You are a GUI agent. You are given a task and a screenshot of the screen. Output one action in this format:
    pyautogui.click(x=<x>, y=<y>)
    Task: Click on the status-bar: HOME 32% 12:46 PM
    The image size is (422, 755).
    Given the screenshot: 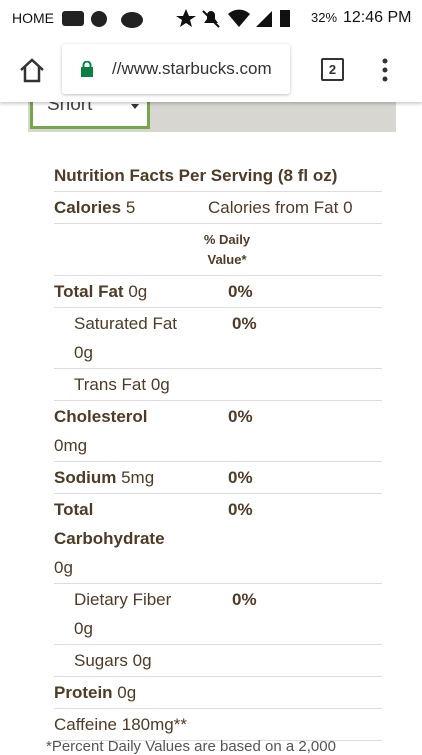 What is the action you would take?
    pyautogui.click(x=211, y=18)
    